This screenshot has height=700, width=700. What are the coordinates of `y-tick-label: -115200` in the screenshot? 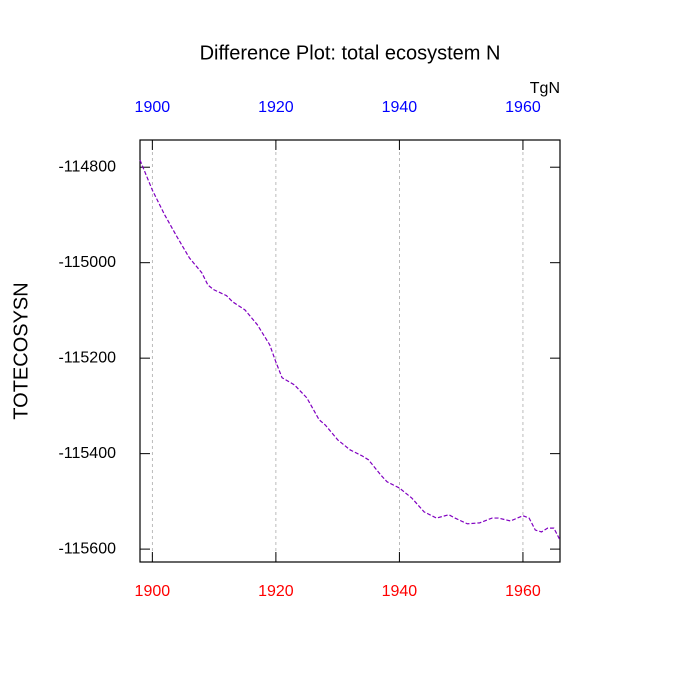 It's located at (87, 357).